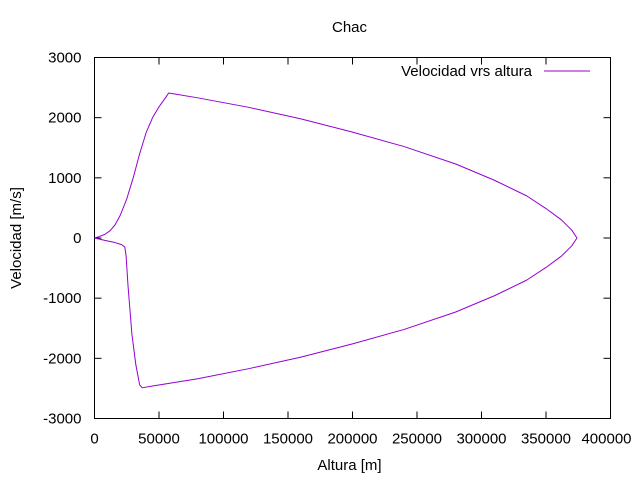 The width and height of the screenshot is (640, 485). What do you see at coordinates (16, 238) in the screenshot?
I see `y-axis-label: Velocidad [m/s]` at bounding box center [16, 238].